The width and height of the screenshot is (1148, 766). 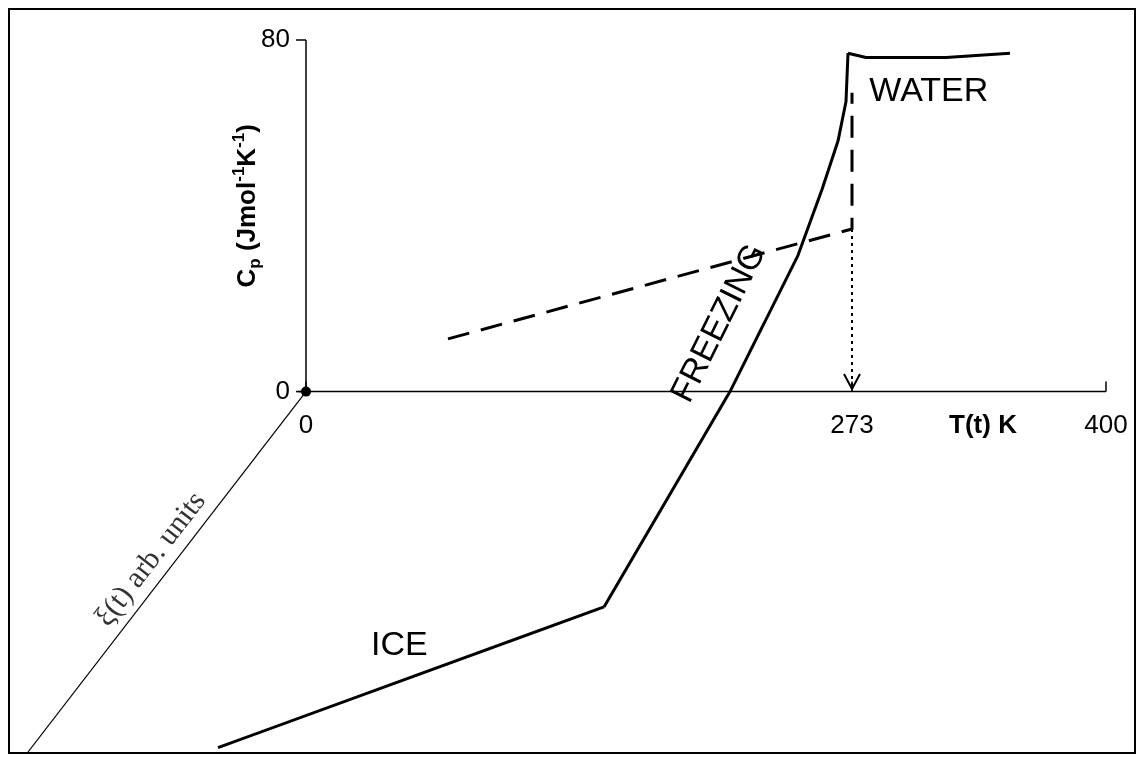 I want to click on y-axis-title: Cp (Jmol-1K-1), so click(x=246, y=206).